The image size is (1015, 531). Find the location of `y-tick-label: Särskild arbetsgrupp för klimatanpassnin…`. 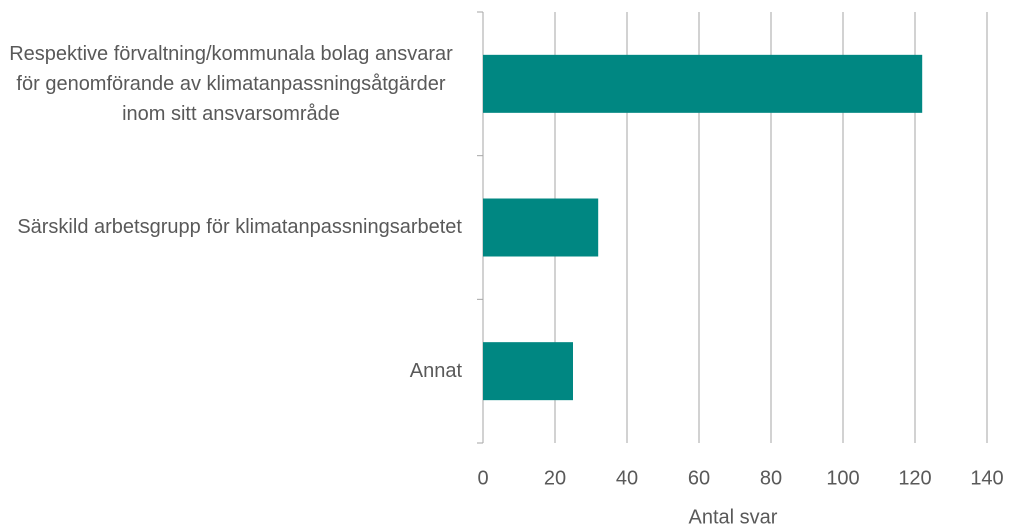

y-tick-label: Särskild arbetsgrupp för klimatanpassnin… is located at coordinates (231, 228).